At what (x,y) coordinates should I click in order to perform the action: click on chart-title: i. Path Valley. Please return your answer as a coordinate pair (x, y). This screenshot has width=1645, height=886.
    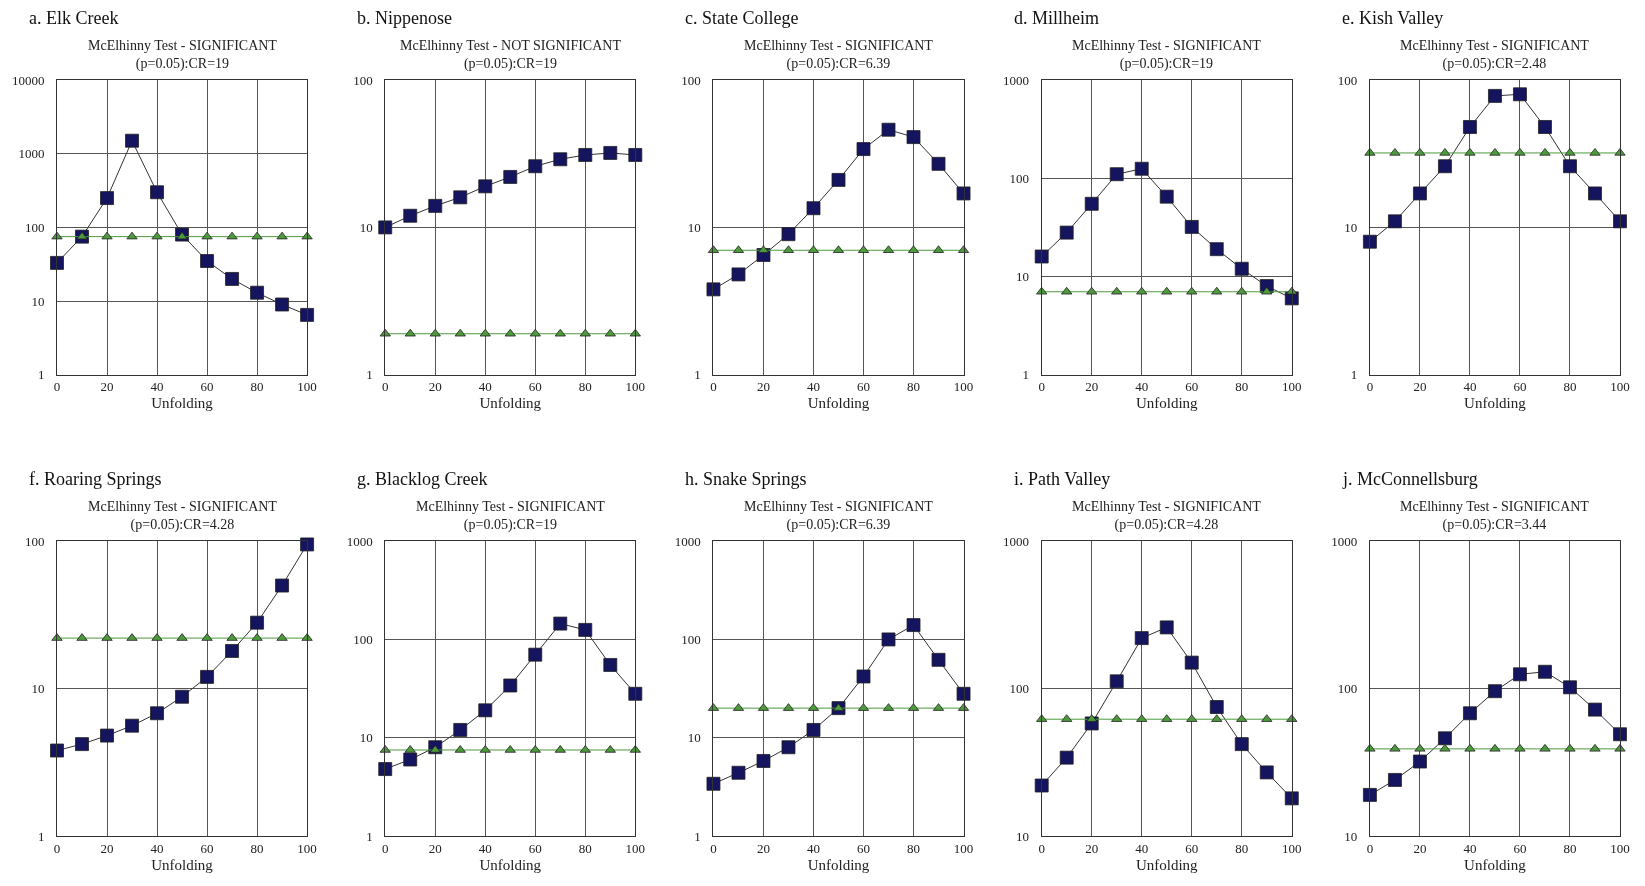
    Looking at the image, I should click on (1062, 479).